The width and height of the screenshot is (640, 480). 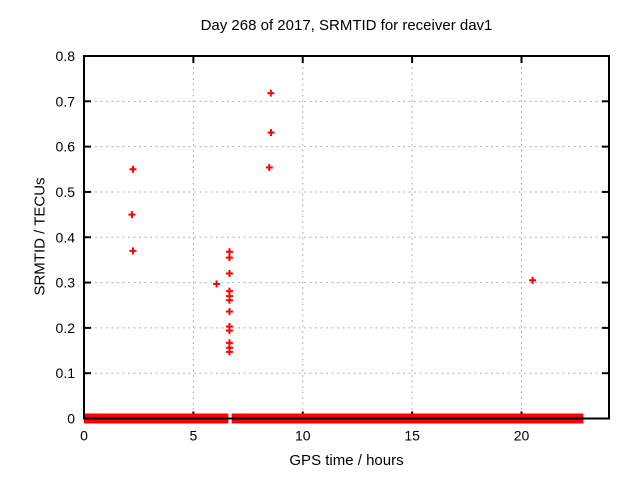 I want to click on y-tick-label: 0.4, so click(x=66, y=237).